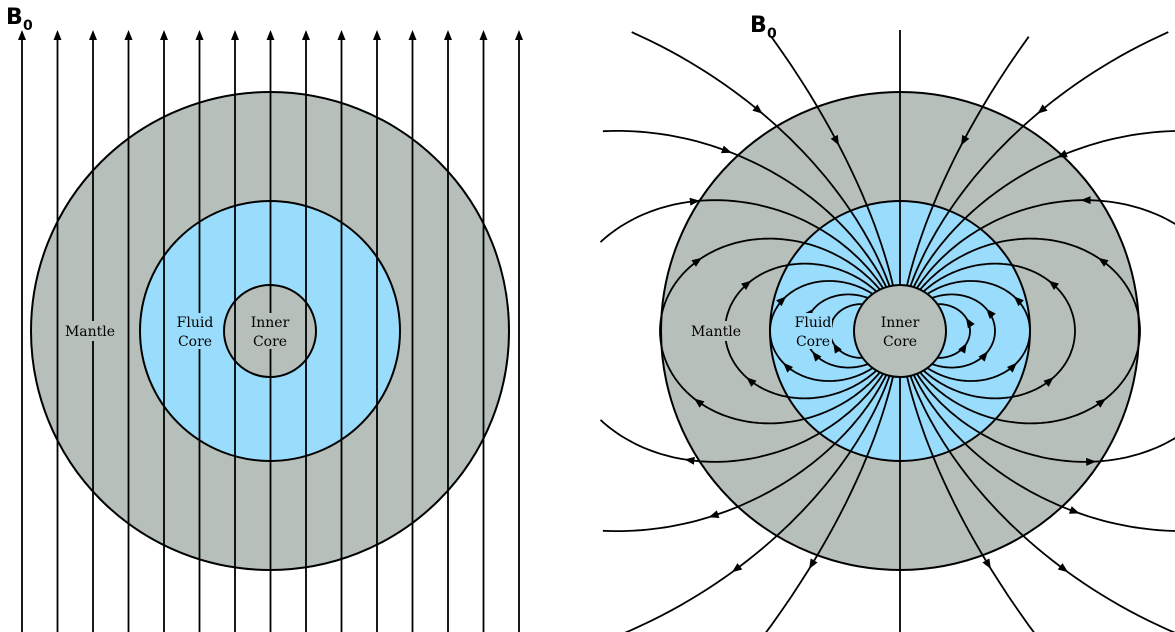 Image resolution: width=1175 pixels, height=632 pixels. What do you see at coordinates (14, 17) in the screenshot?
I see `left-b0-label: B` at bounding box center [14, 17].